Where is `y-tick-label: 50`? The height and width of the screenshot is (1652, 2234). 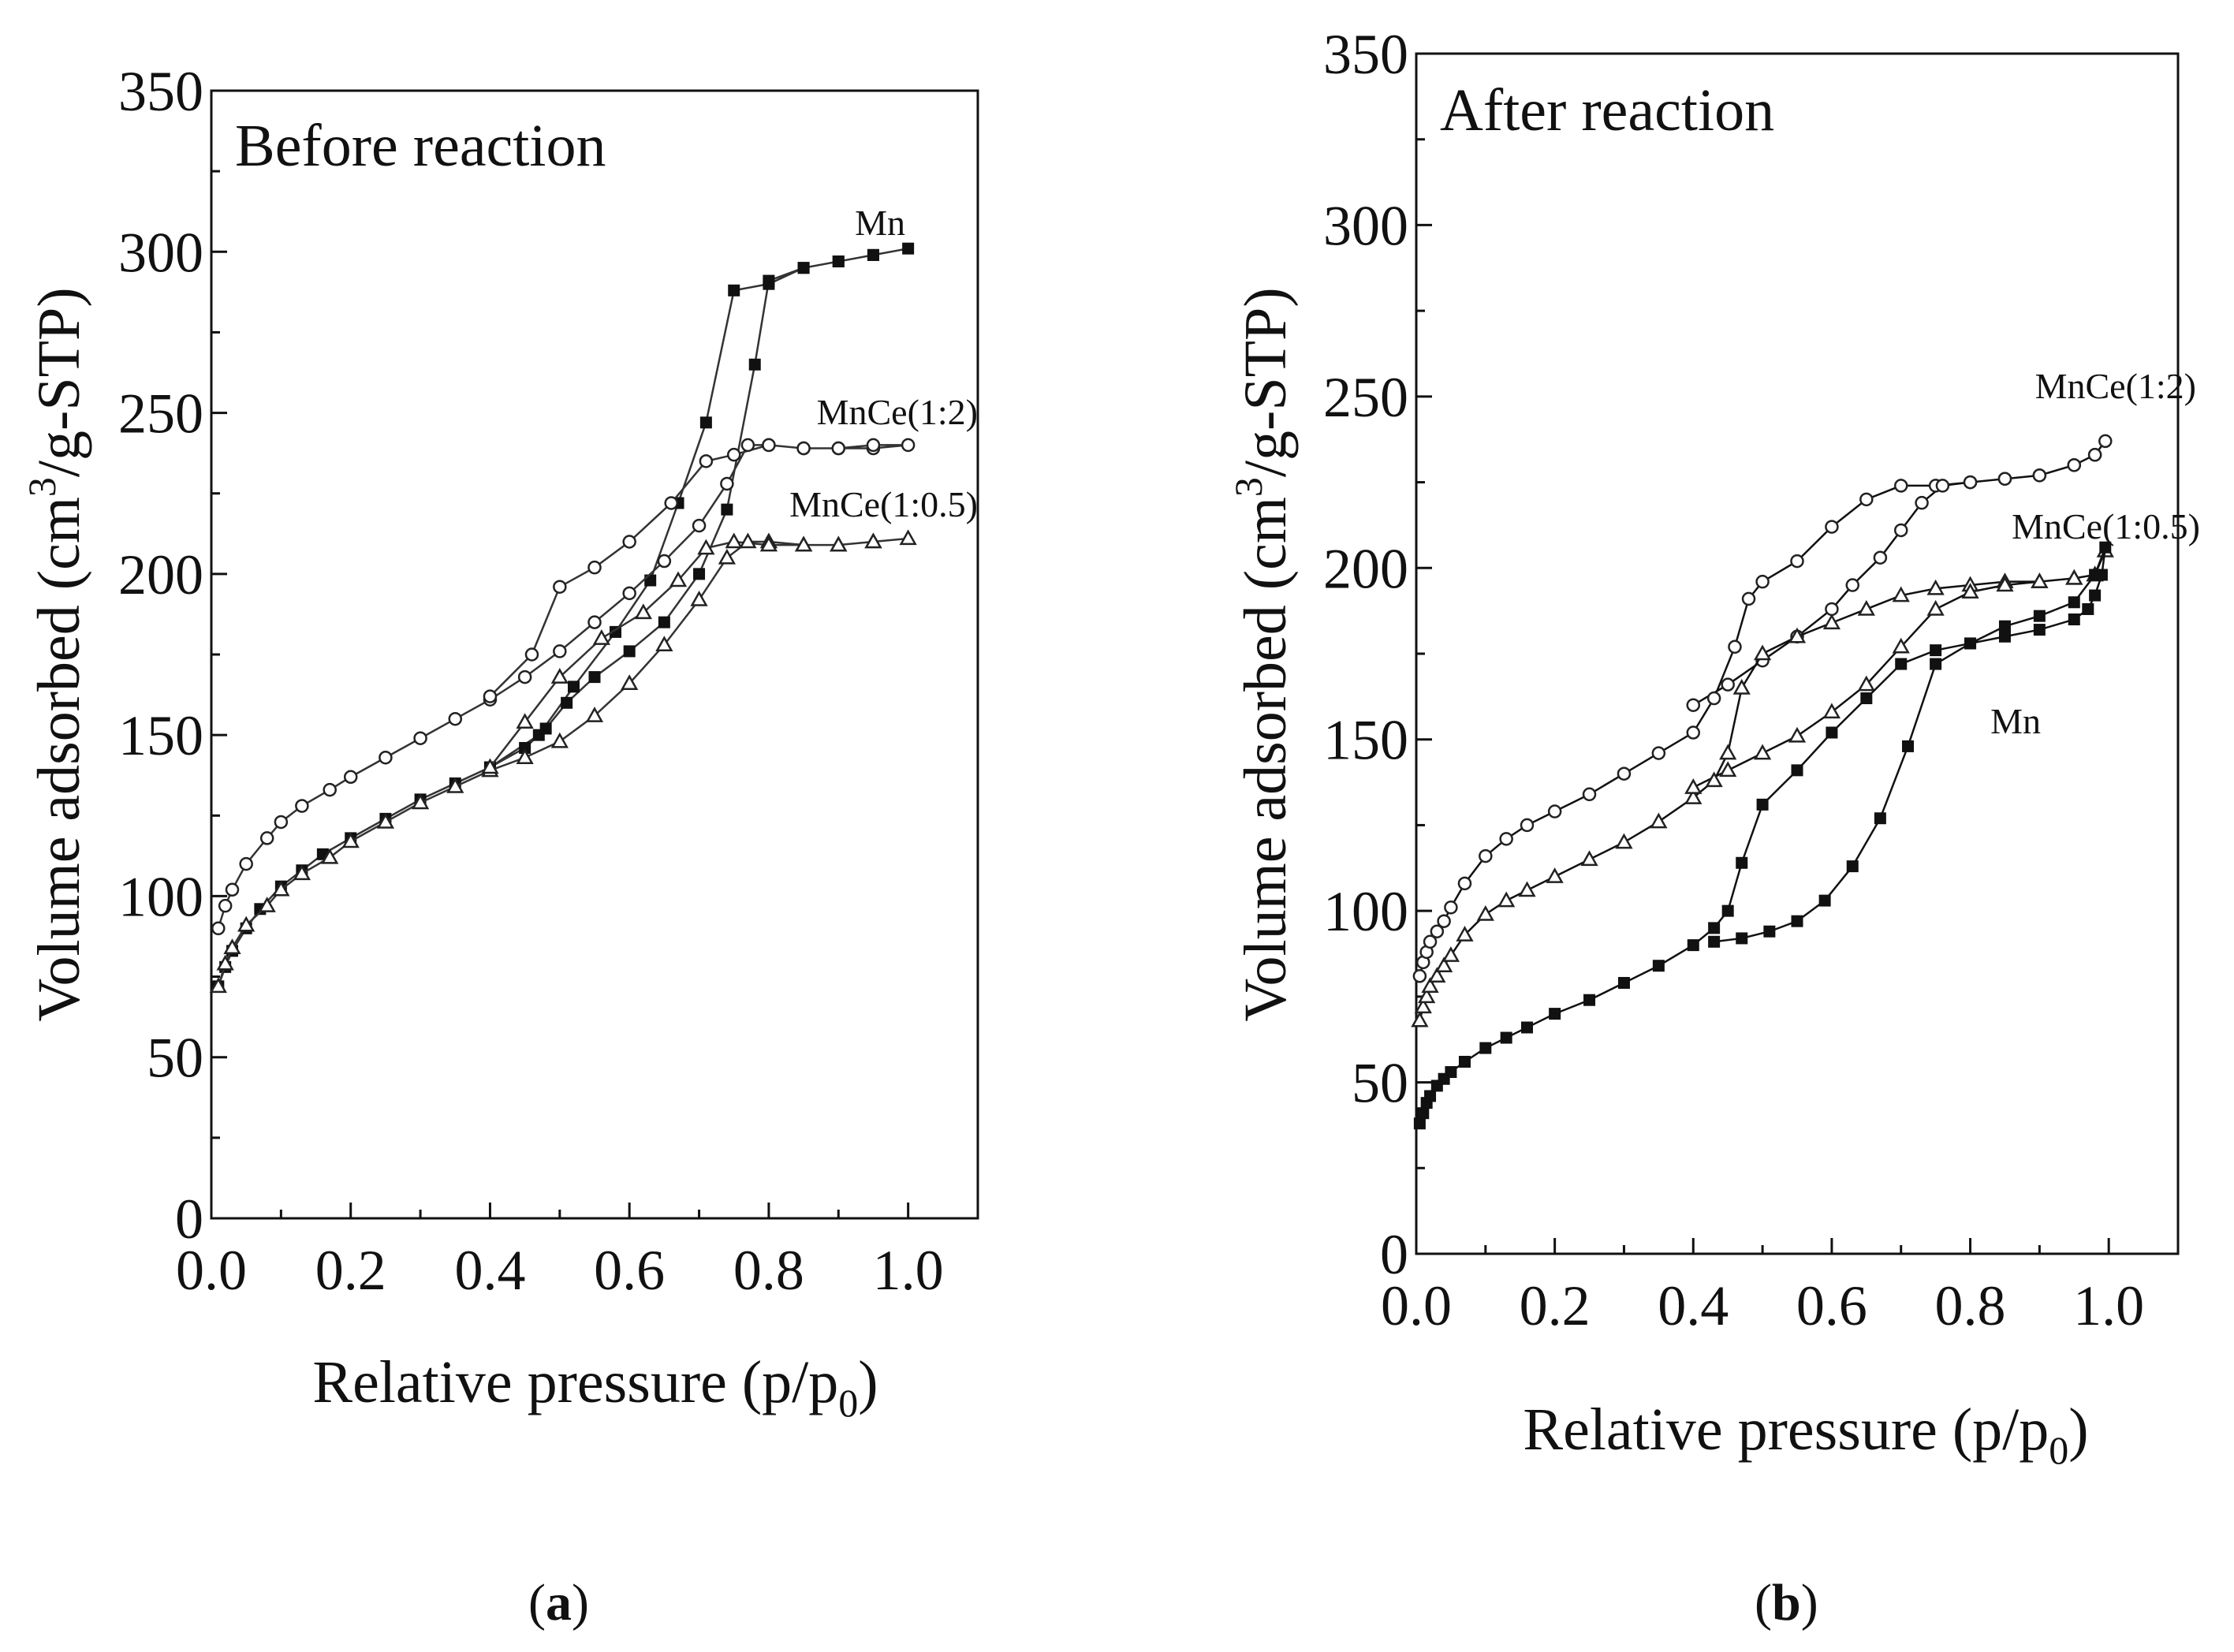
y-tick-label: 50 is located at coordinates (175, 1058).